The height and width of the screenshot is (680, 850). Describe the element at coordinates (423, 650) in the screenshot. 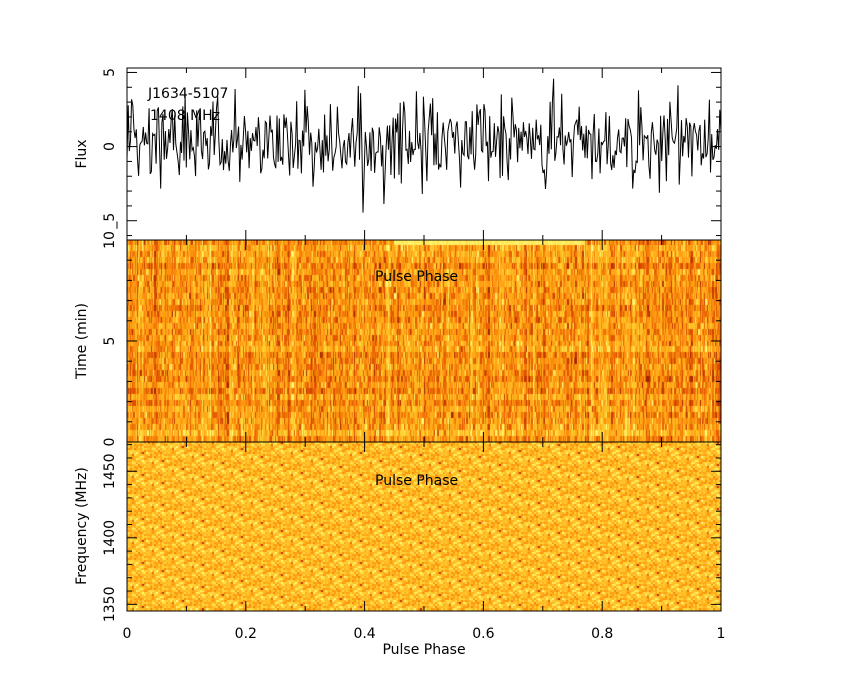

I see `x-axis-label: Pulse Phase` at that location.